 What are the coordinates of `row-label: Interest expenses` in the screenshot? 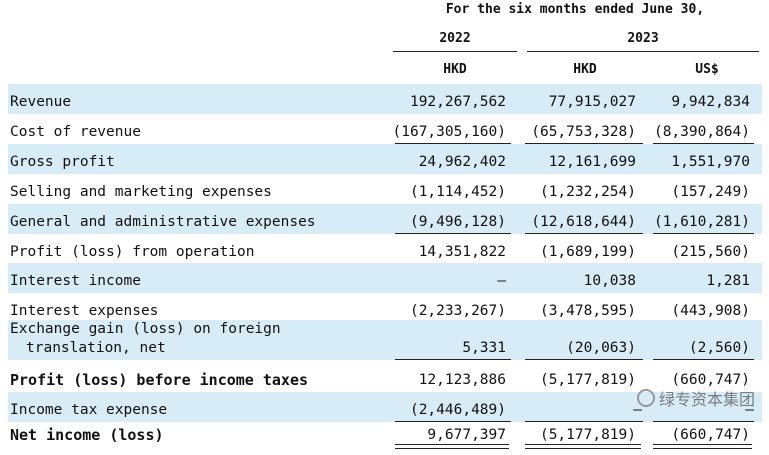 It's located at (84, 310).